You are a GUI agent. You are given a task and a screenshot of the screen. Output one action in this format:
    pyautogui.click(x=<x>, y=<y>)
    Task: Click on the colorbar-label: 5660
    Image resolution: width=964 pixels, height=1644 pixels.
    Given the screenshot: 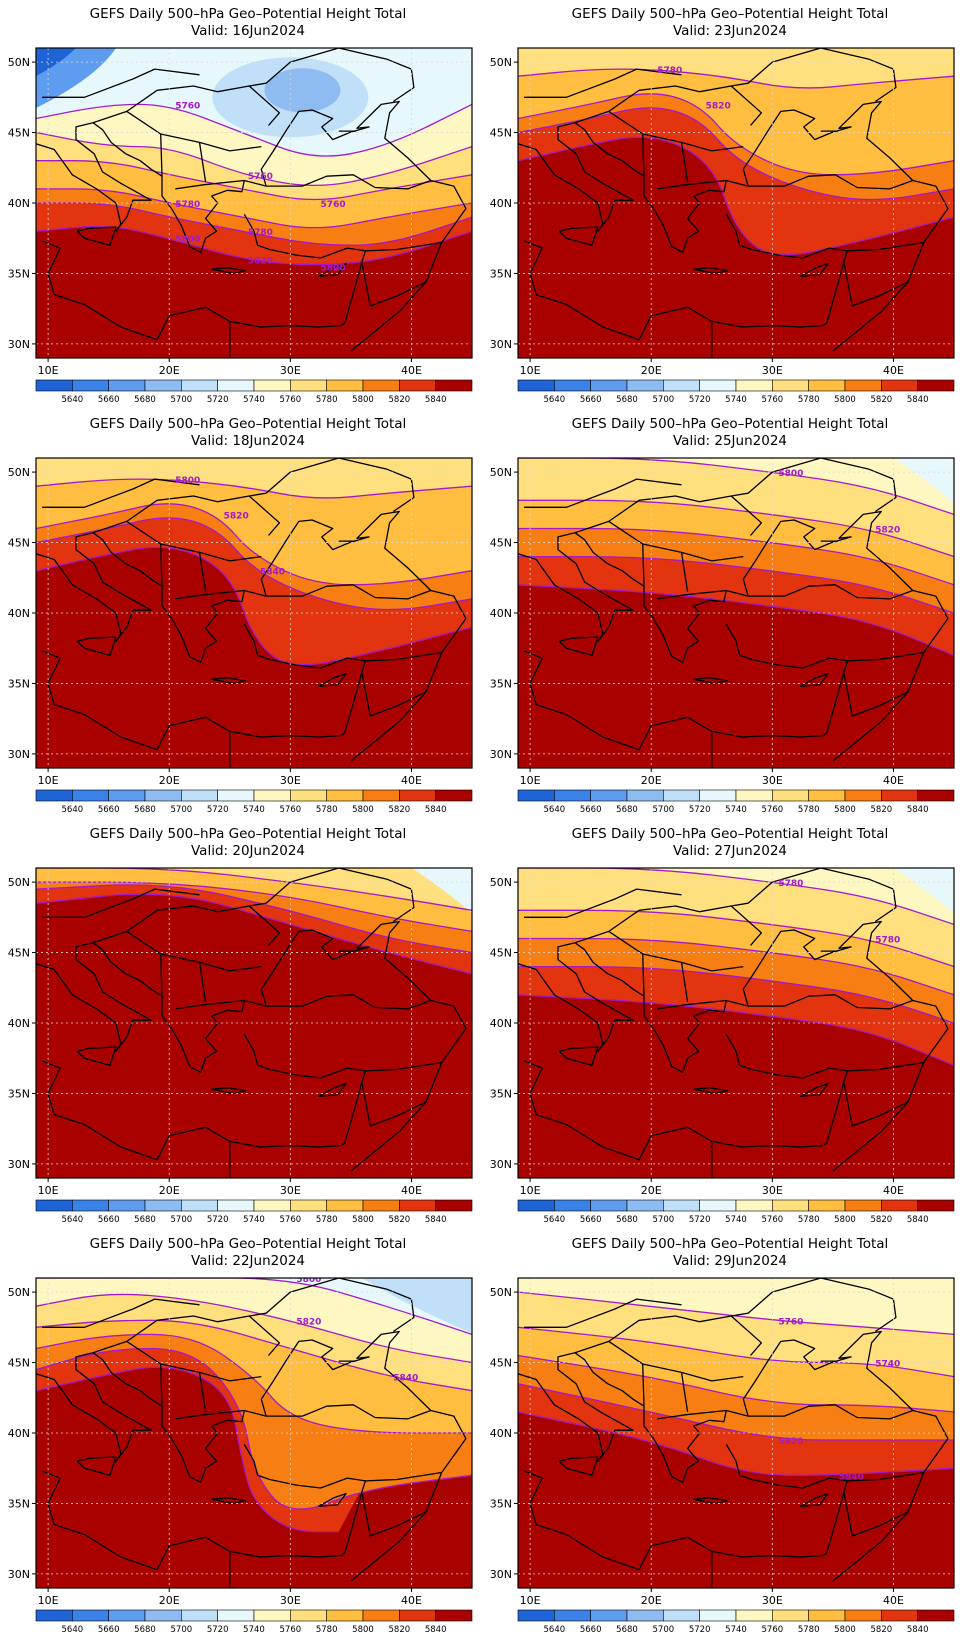 What is the action you would take?
    pyautogui.click(x=109, y=1220)
    